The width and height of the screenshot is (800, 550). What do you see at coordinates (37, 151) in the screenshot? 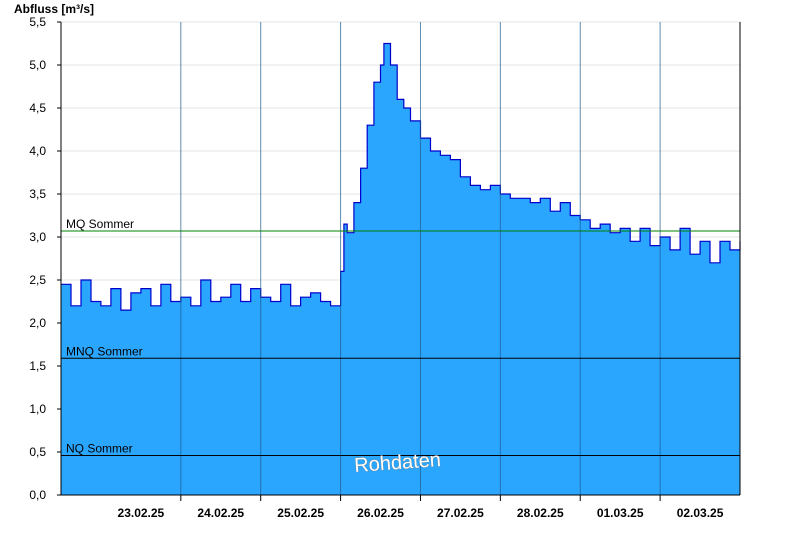
I see `y-tick-label: 4,0` at bounding box center [37, 151].